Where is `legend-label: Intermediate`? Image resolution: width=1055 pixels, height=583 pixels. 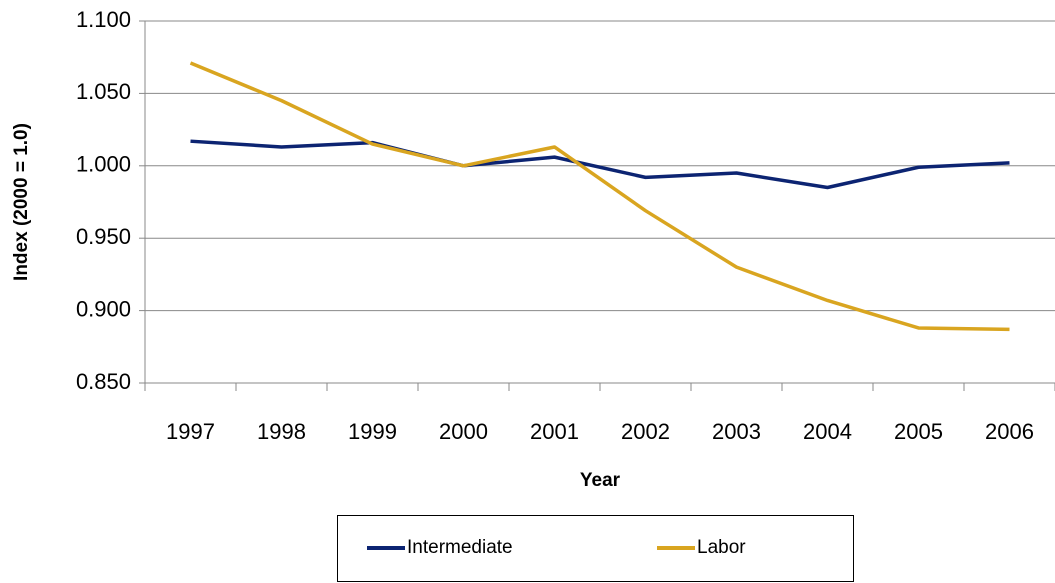
legend-label: Intermediate is located at coordinates (460, 547).